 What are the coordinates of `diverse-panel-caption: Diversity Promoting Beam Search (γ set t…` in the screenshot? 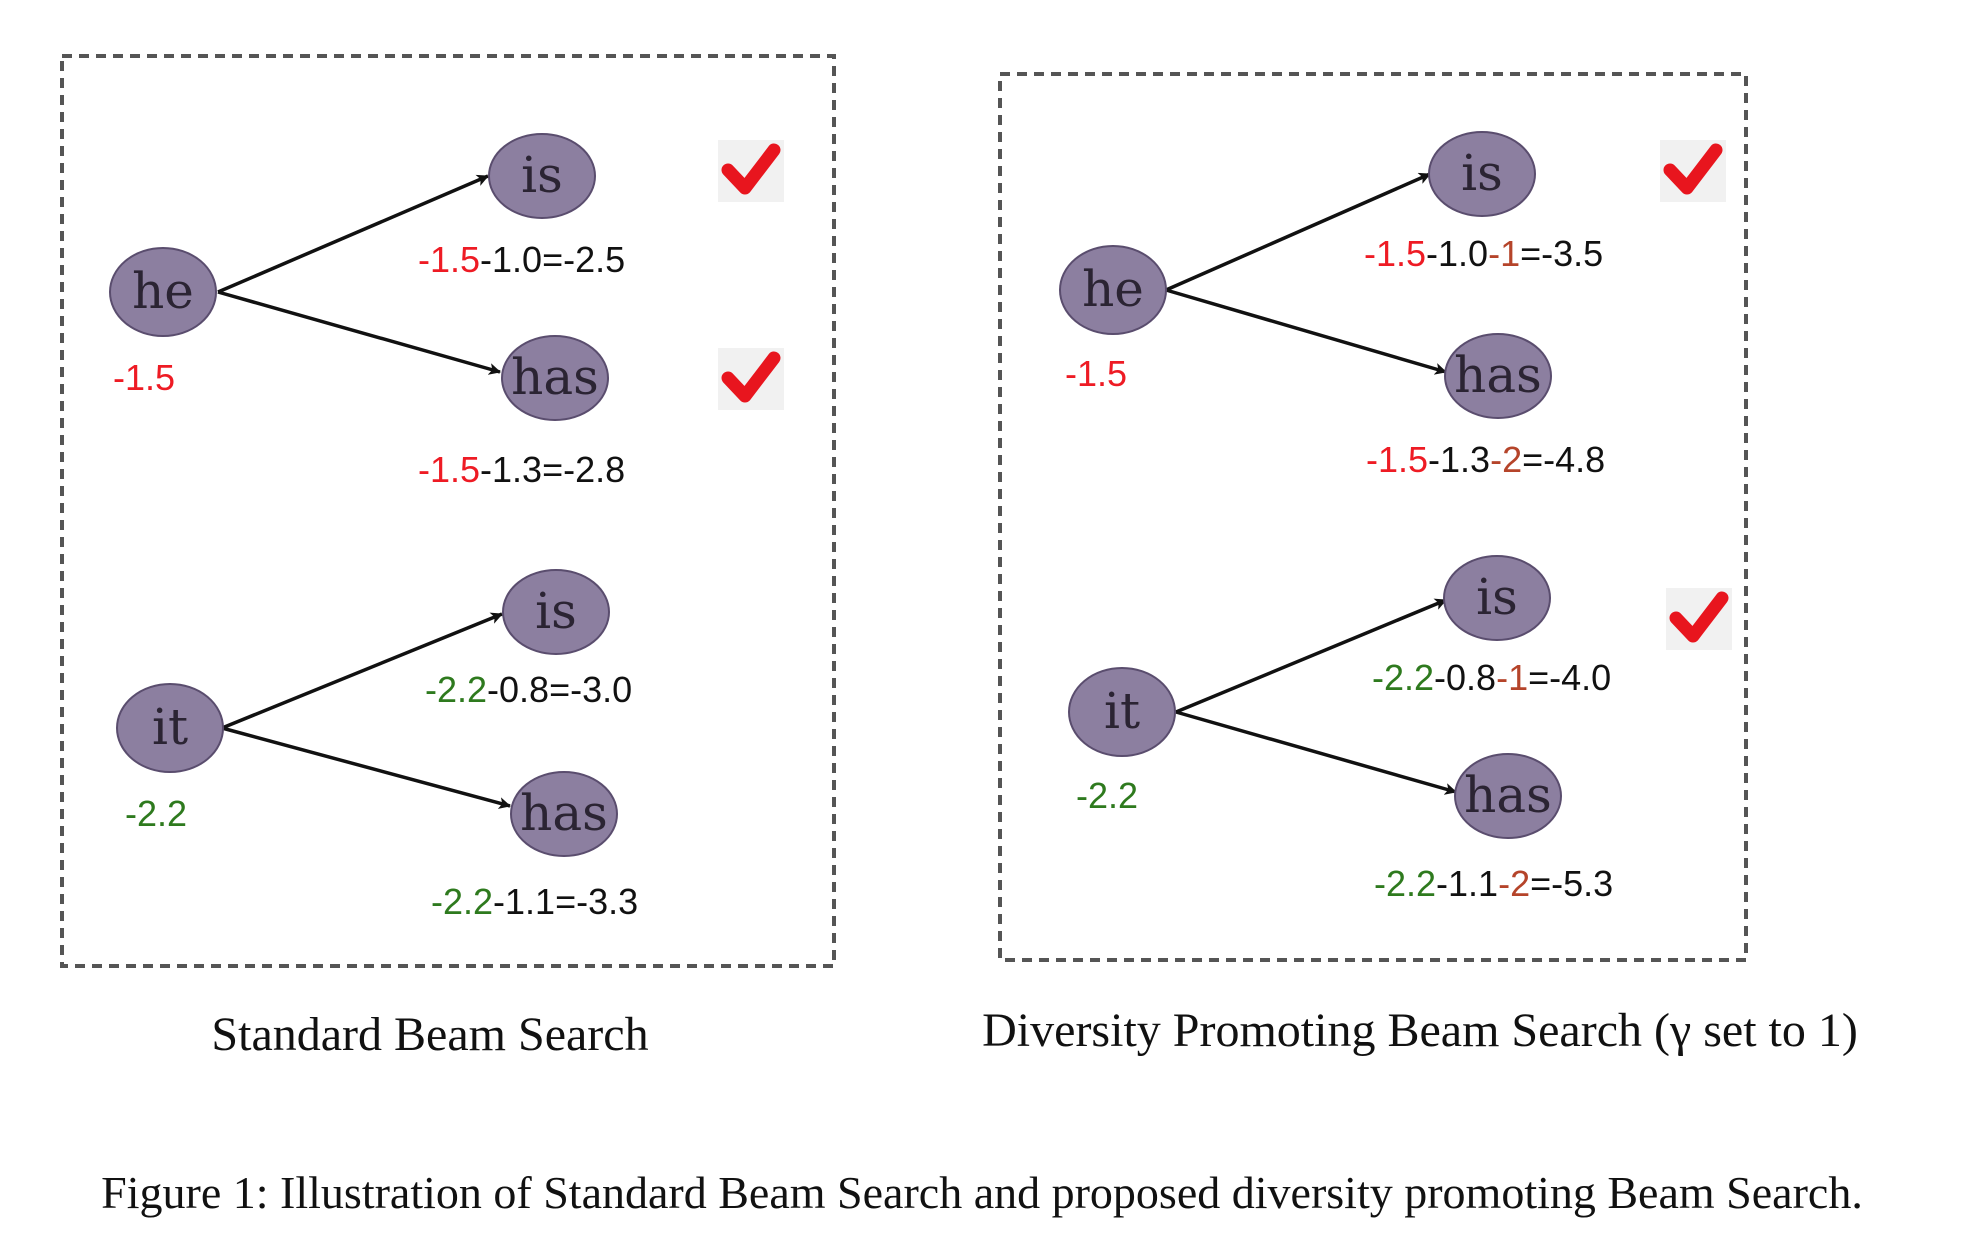 It's located at (1420, 1030).